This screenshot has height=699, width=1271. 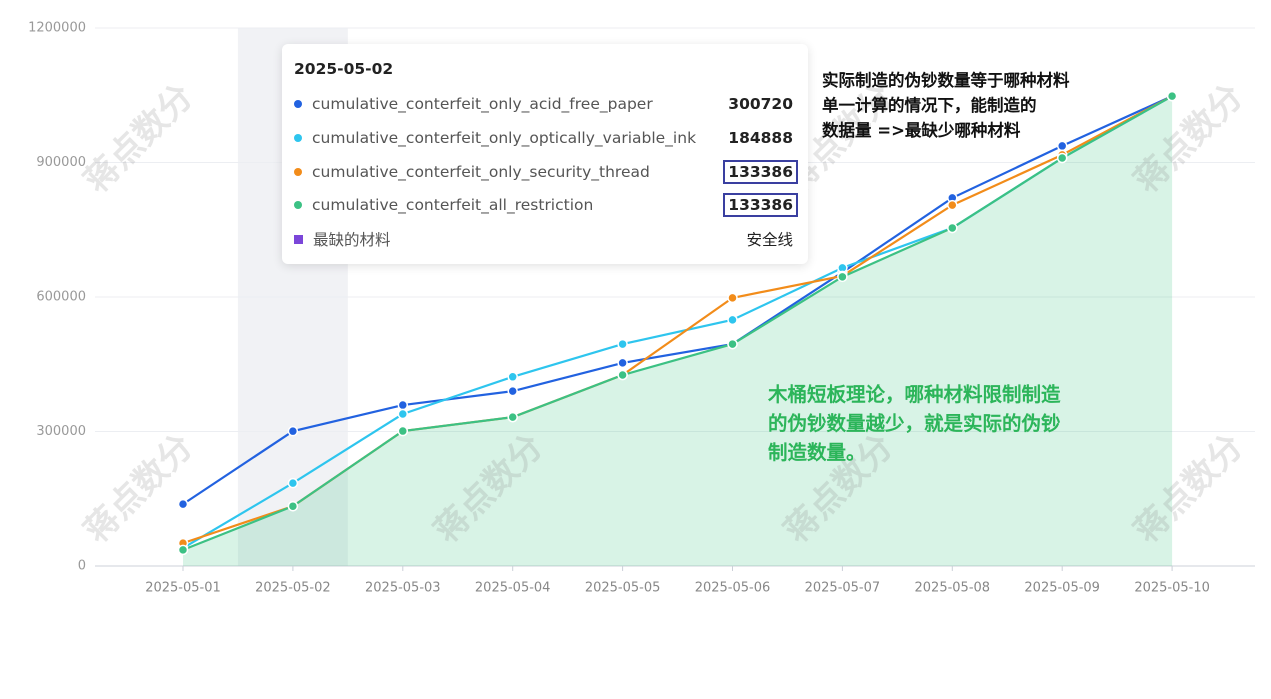 What do you see at coordinates (946, 80) in the screenshot?
I see `annotation-line: 实际制造的伪钞数量等于哪种材料` at bounding box center [946, 80].